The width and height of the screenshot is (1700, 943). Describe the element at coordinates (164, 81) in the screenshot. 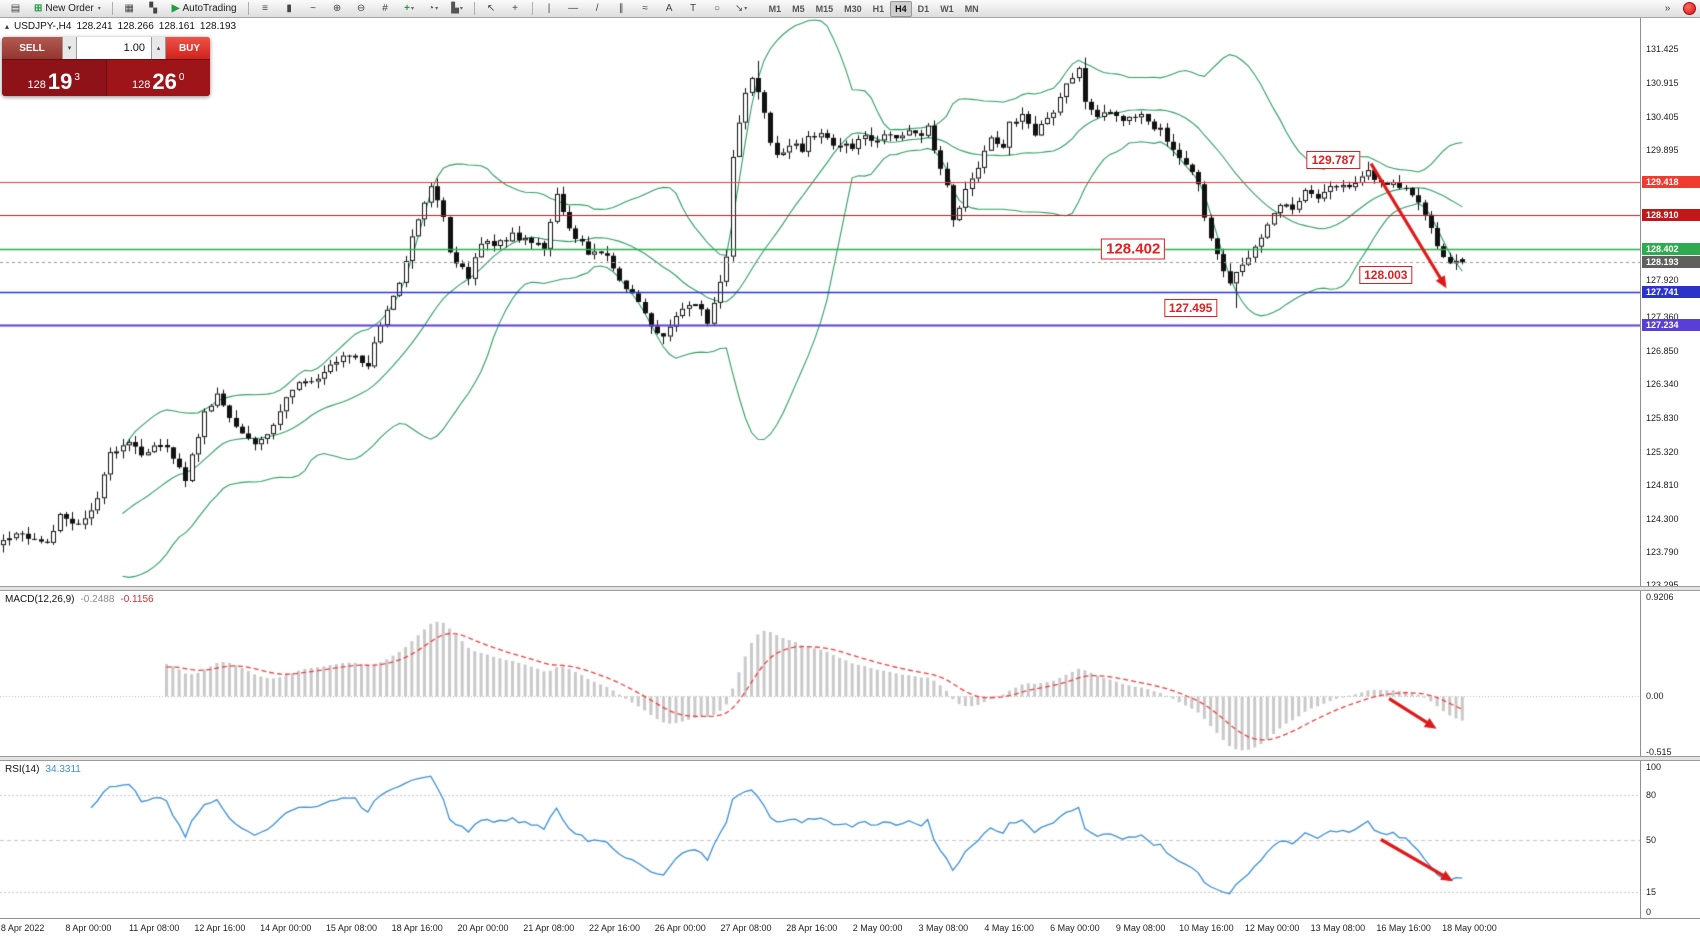

I see `buy-price-big: 26` at that location.